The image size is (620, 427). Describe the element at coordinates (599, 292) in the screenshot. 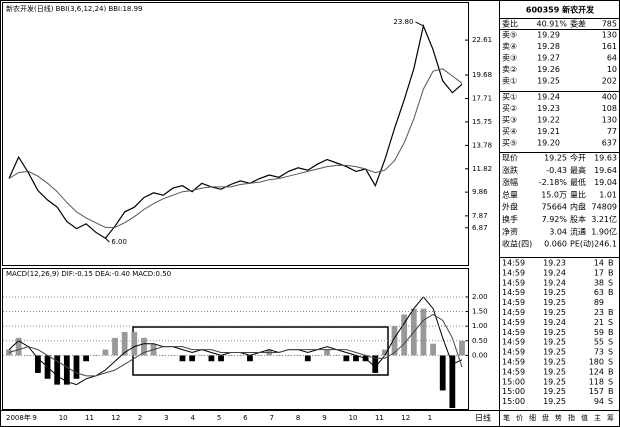

I see `quote-cell: 63` at that location.